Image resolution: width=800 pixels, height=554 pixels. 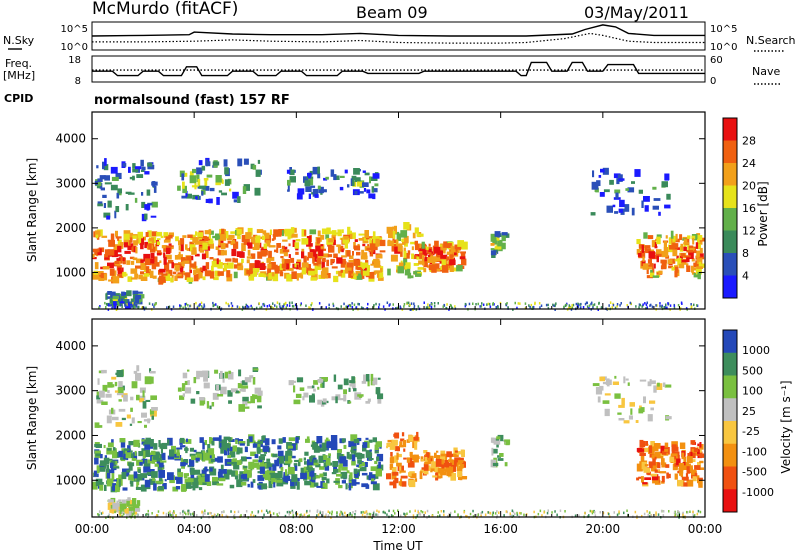 I want to click on velocity-colorbar-segment, so click(x=730, y=455).